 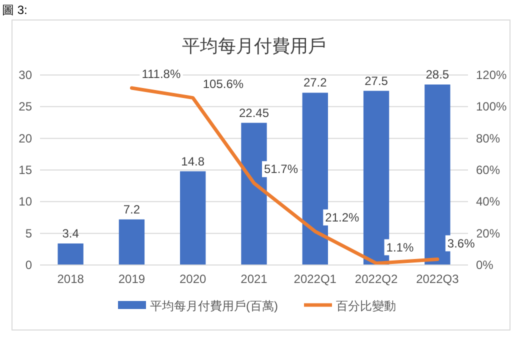 I want to click on data-label: 105.6%, so click(x=223, y=83).